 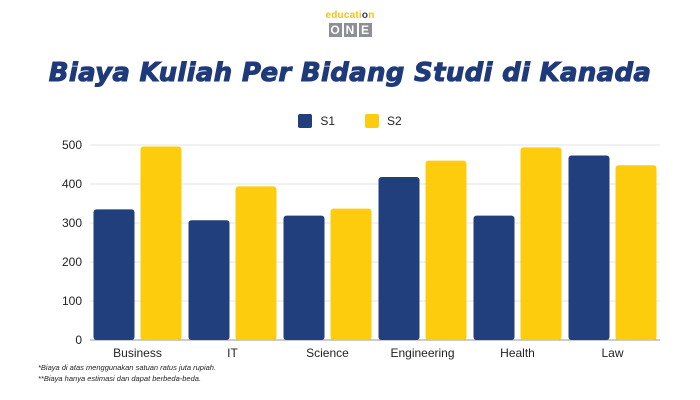 I want to click on bar-s1-health, so click(x=494, y=277).